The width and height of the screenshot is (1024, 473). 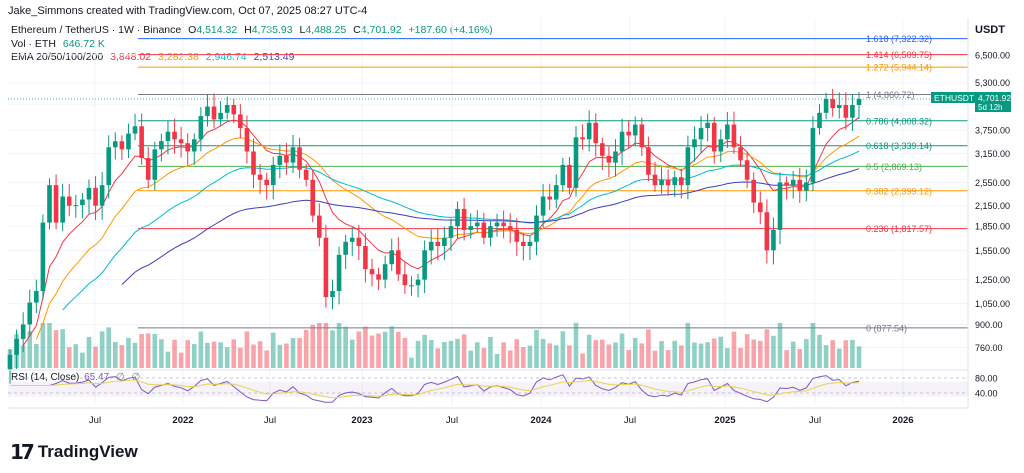 What do you see at coordinates (992, 154) in the screenshot?
I see `y-tick-label: 3,150.00` at bounding box center [992, 154].